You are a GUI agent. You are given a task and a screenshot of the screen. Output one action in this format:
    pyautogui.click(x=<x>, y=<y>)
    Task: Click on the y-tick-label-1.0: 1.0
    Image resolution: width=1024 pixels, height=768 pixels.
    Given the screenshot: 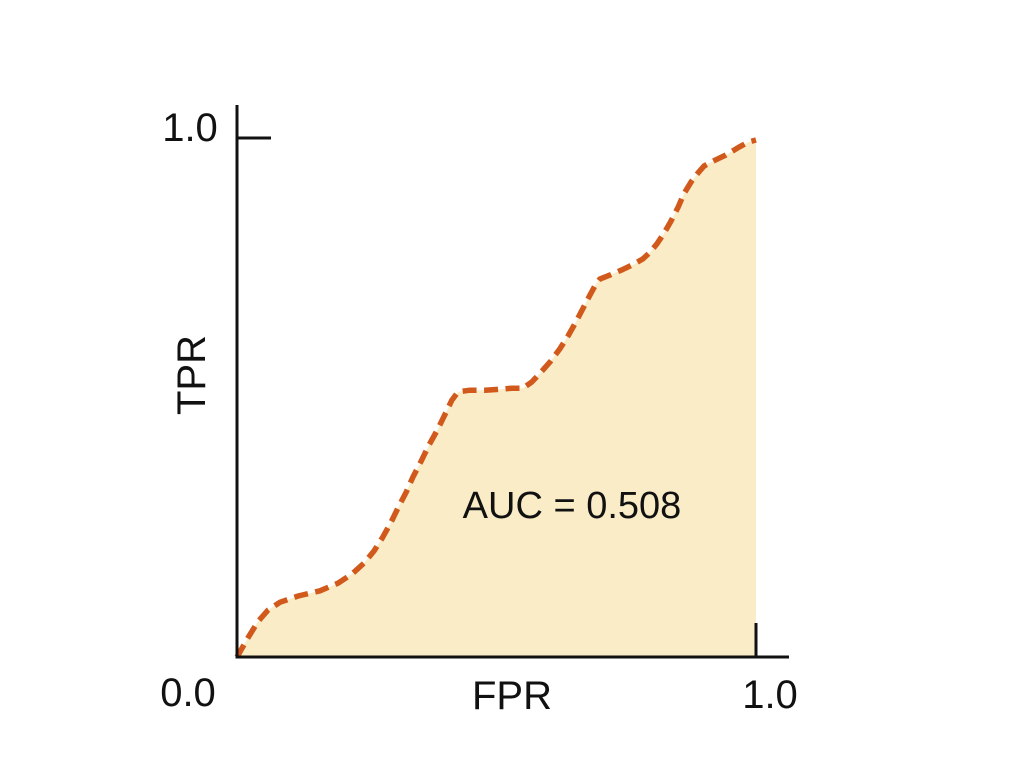 What is the action you would take?
    pyautogui.click(x=190, y=128)
    